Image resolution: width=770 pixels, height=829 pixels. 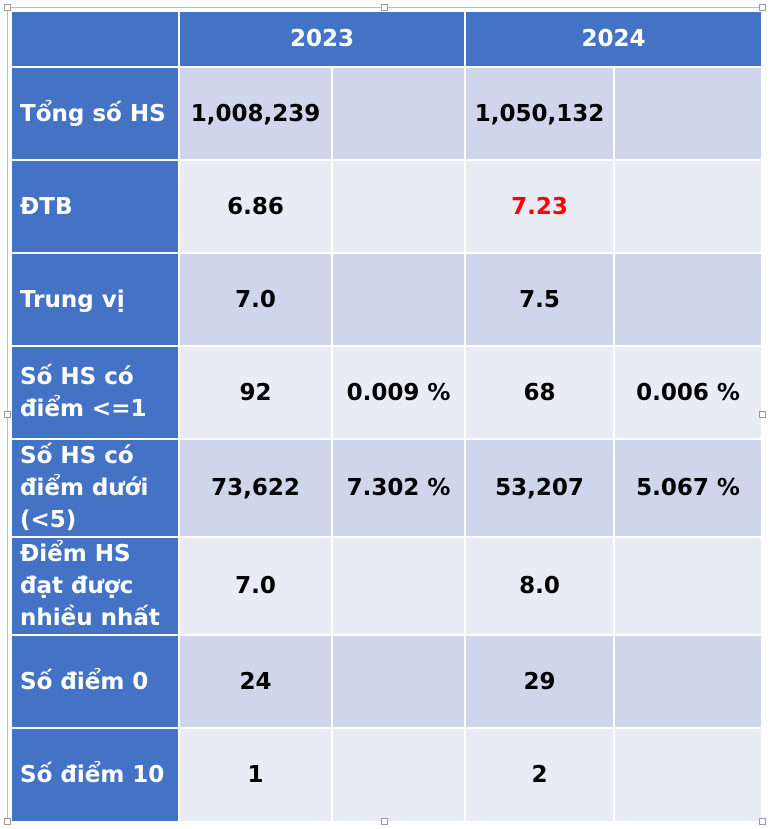 I want to click on table-row: Điểm HS đạt được nhiều nhất 7.0 8.0, so click(x=387, y=586).